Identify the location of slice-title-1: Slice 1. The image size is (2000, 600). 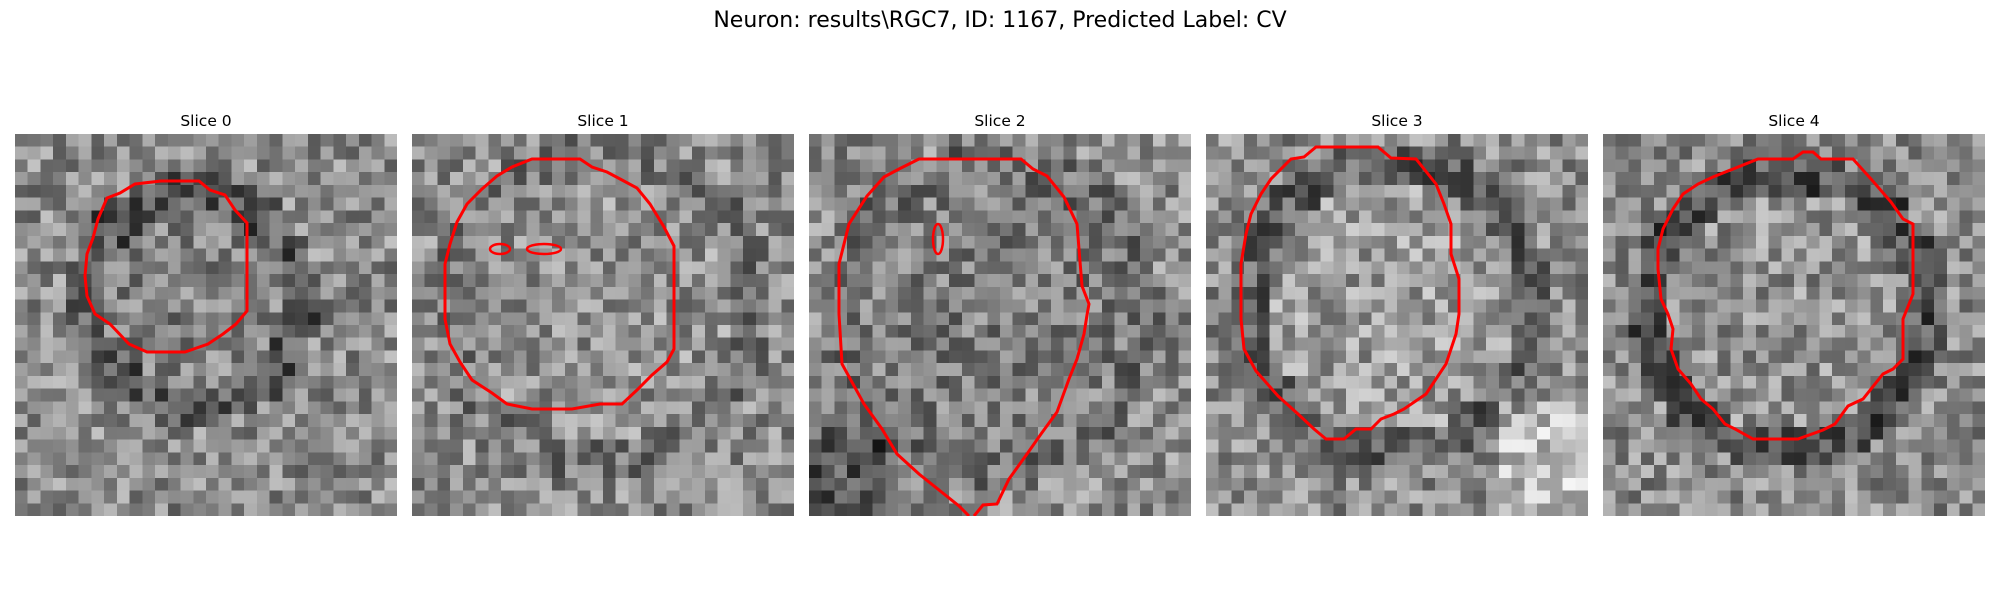
(603, 121).